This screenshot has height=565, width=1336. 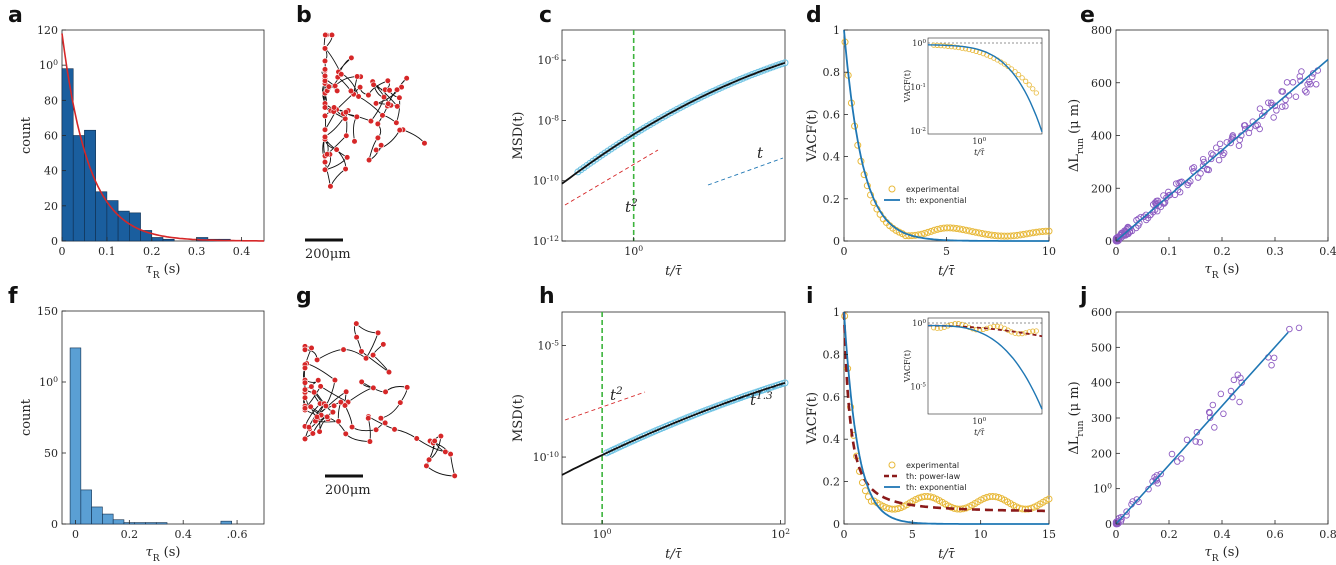 What do you see at coordinates (51, 453) in the screenshot?
I see `text-span: 50` at bounding box center [51, 453].